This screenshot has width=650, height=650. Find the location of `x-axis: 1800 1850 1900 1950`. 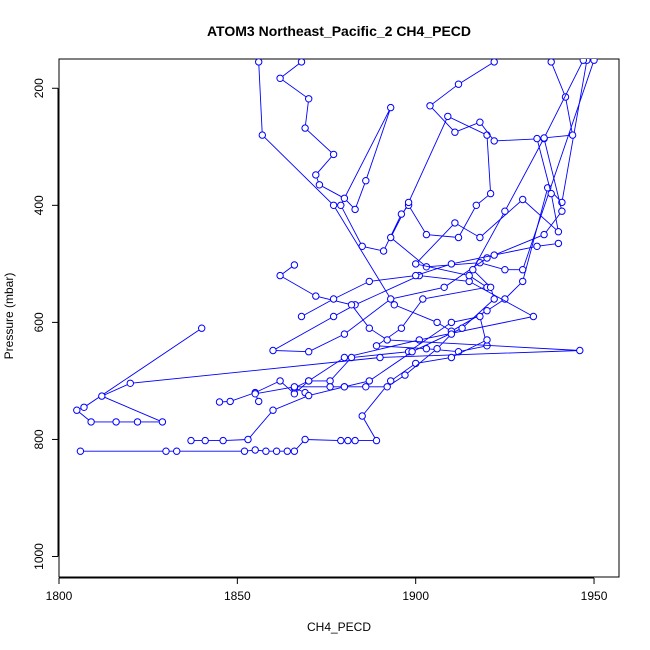

x-axis: 1800 1850 1900 1950 is located at coordinates (327, 590).